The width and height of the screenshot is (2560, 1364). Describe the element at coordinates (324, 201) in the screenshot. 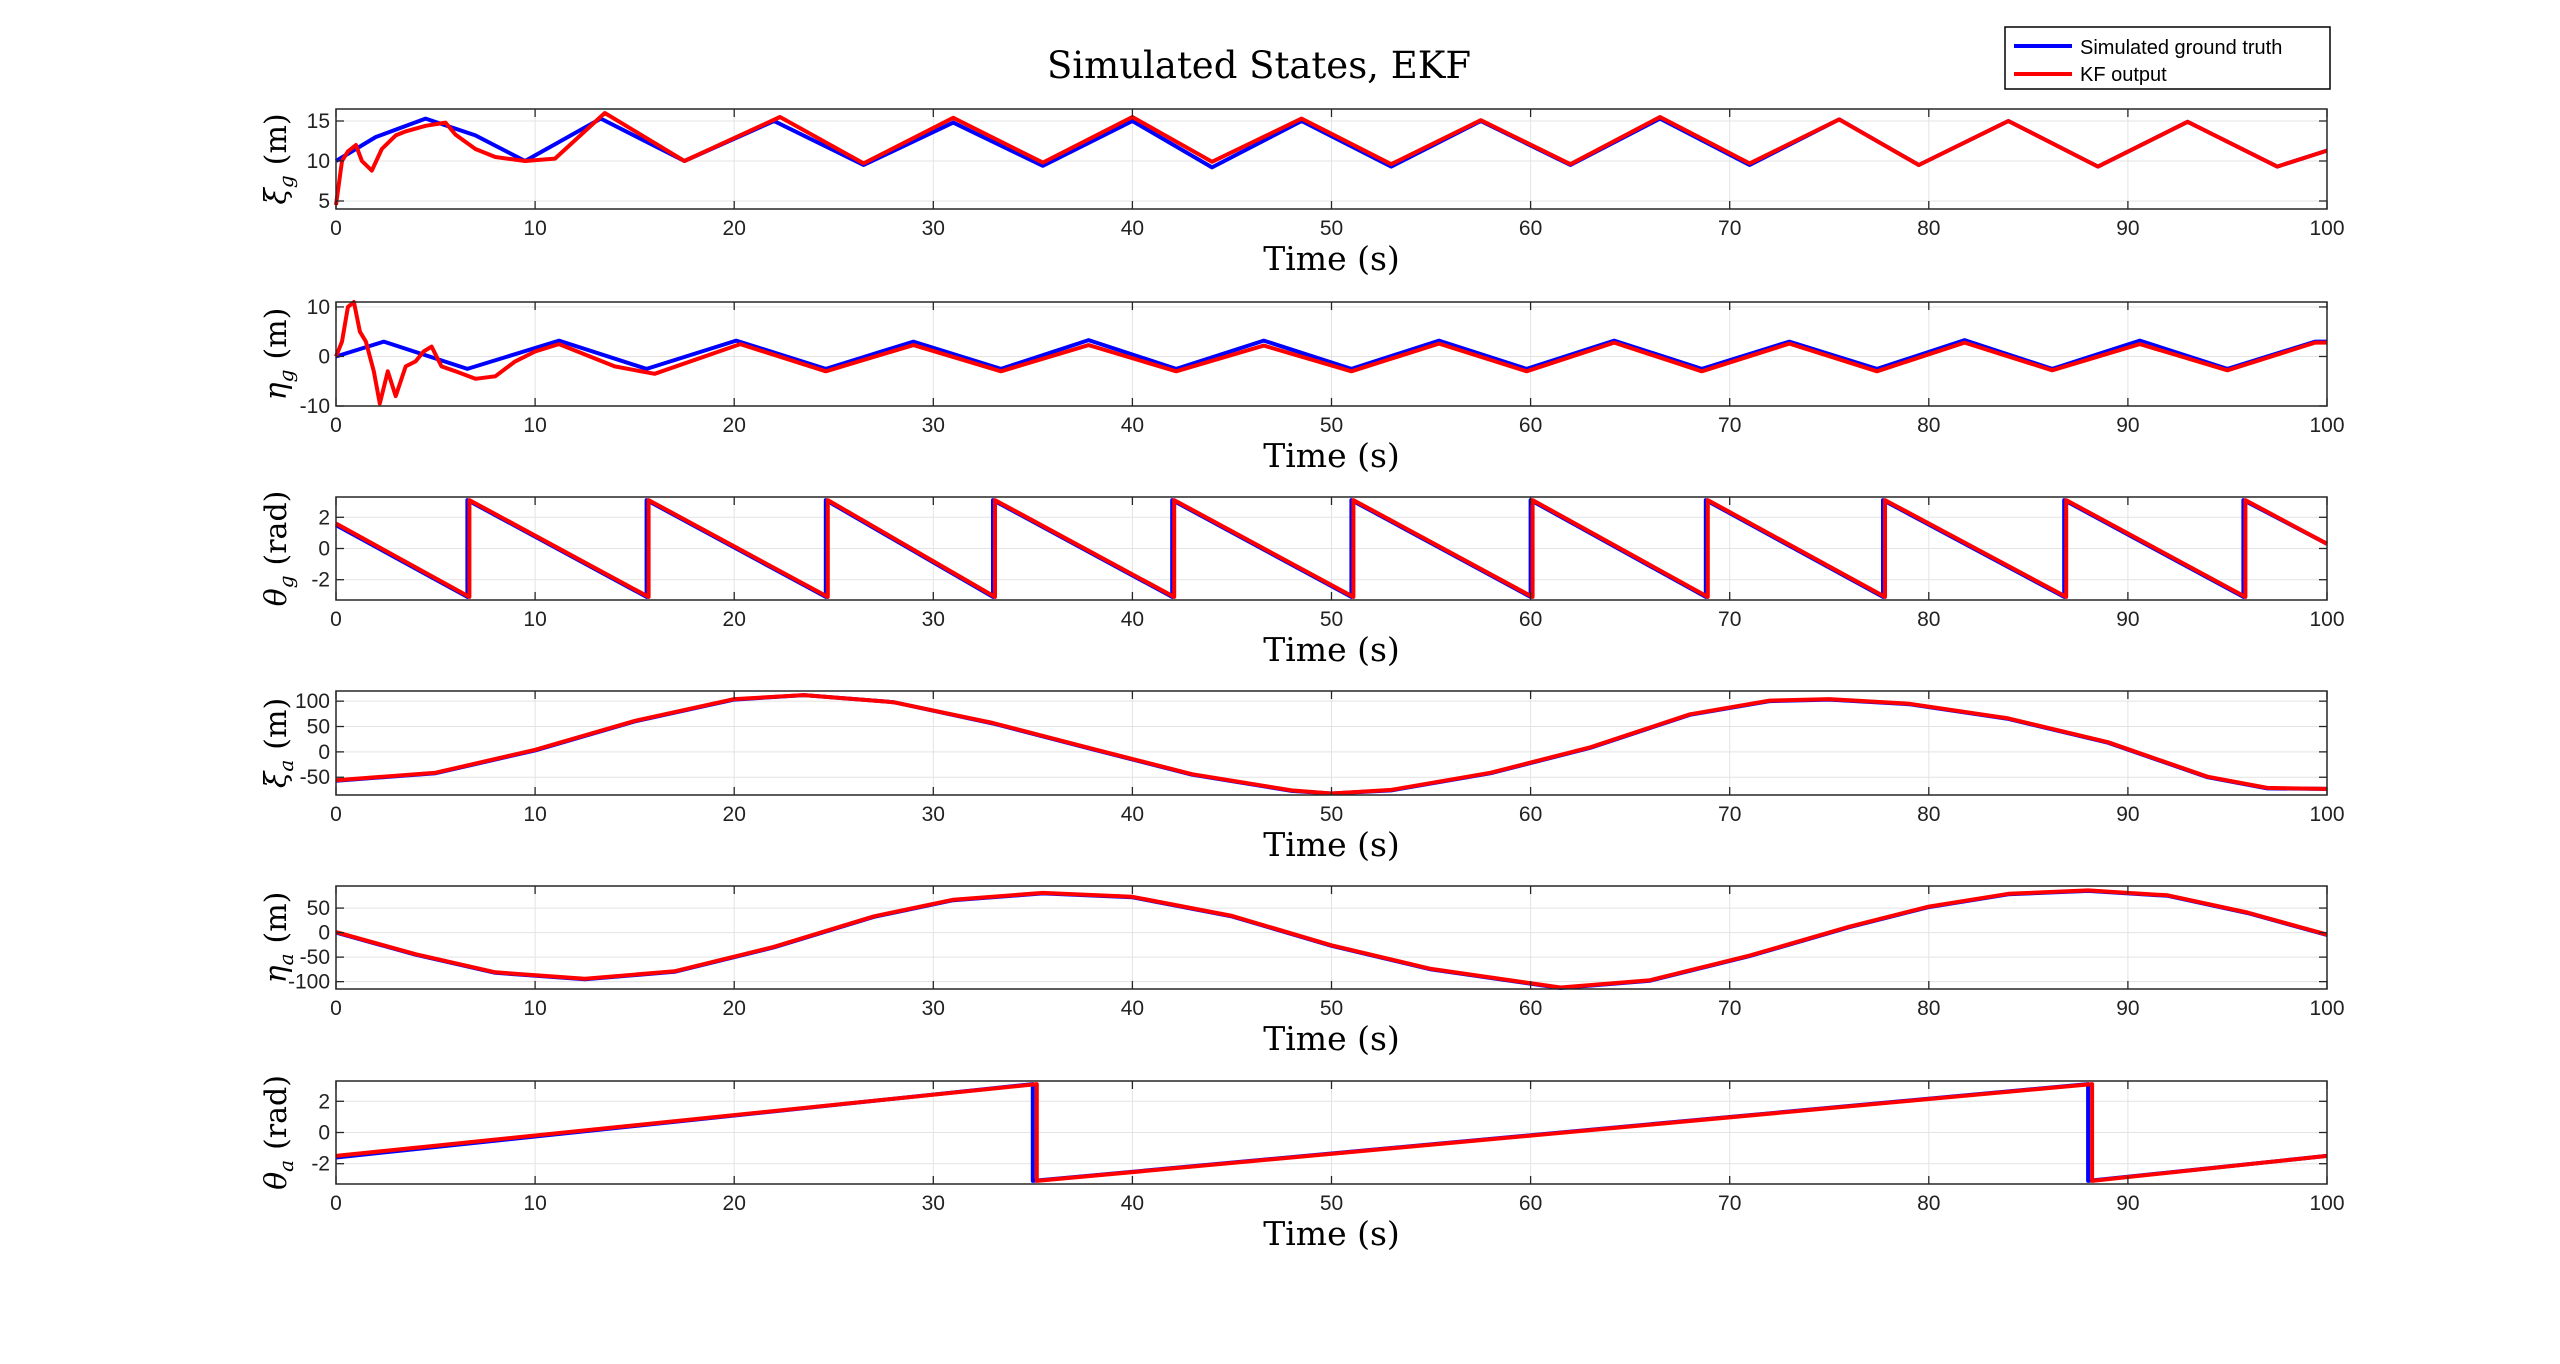

I see `y-tick-label: 5` at that location.